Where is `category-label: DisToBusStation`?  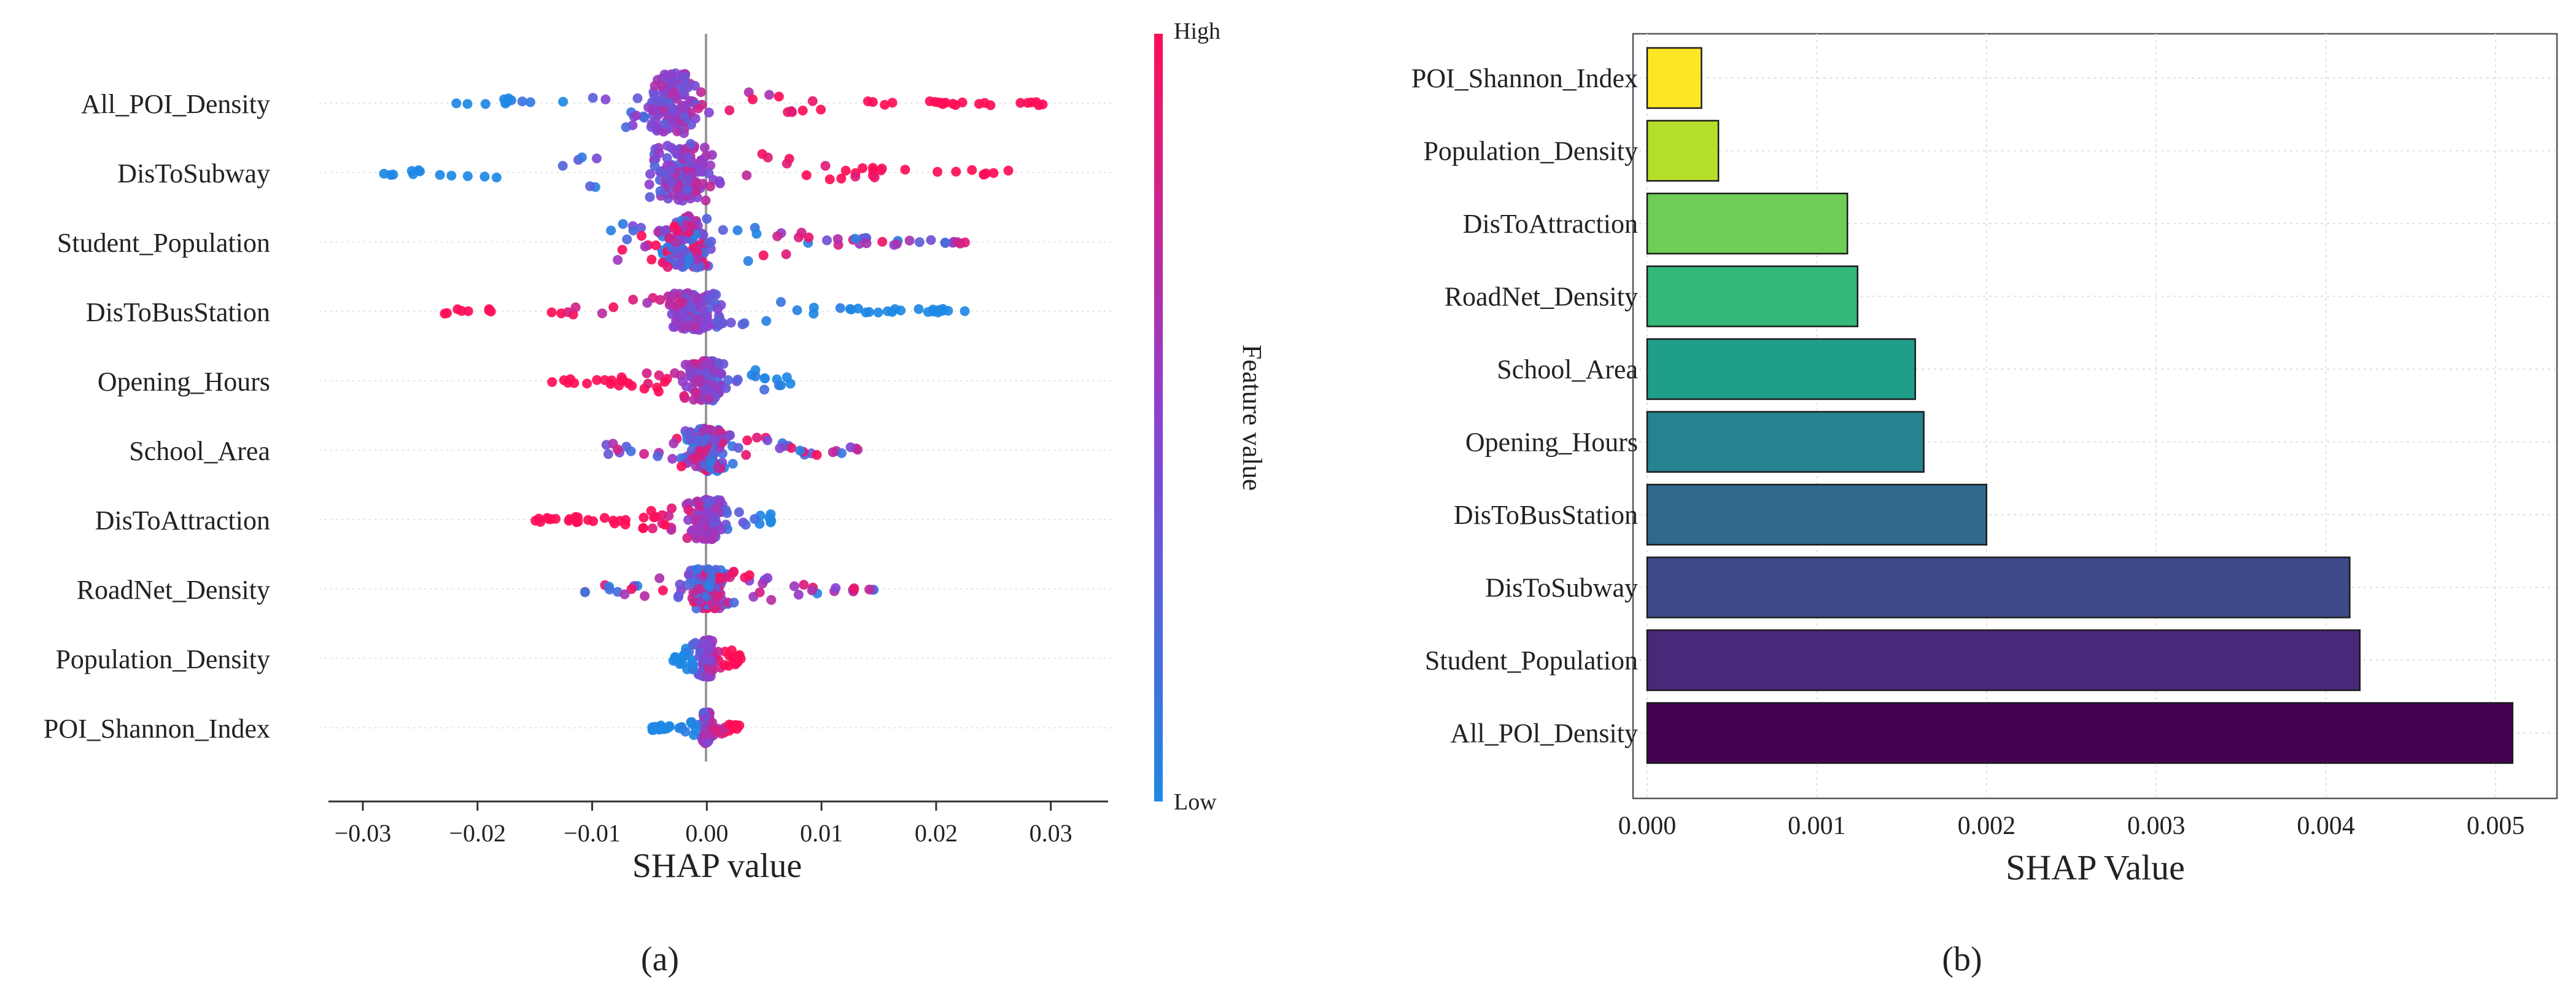
category-label: DisToBusStation is located at coordinates (1546, 515).